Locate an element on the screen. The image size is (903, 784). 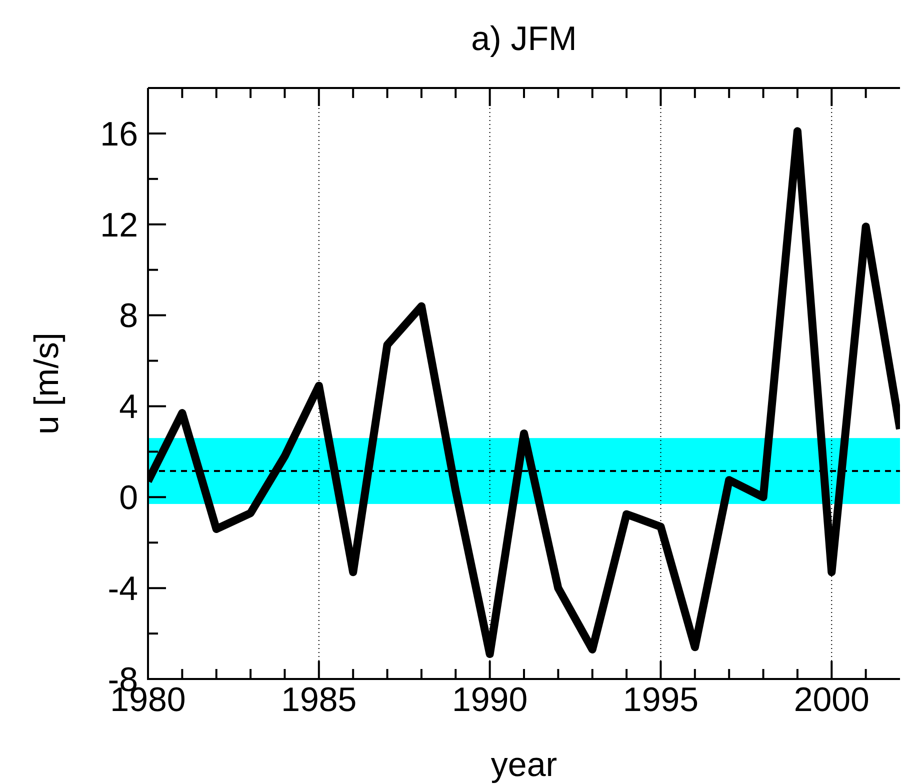
x-tick-label: 2000 is located at coordinates (832, 700).